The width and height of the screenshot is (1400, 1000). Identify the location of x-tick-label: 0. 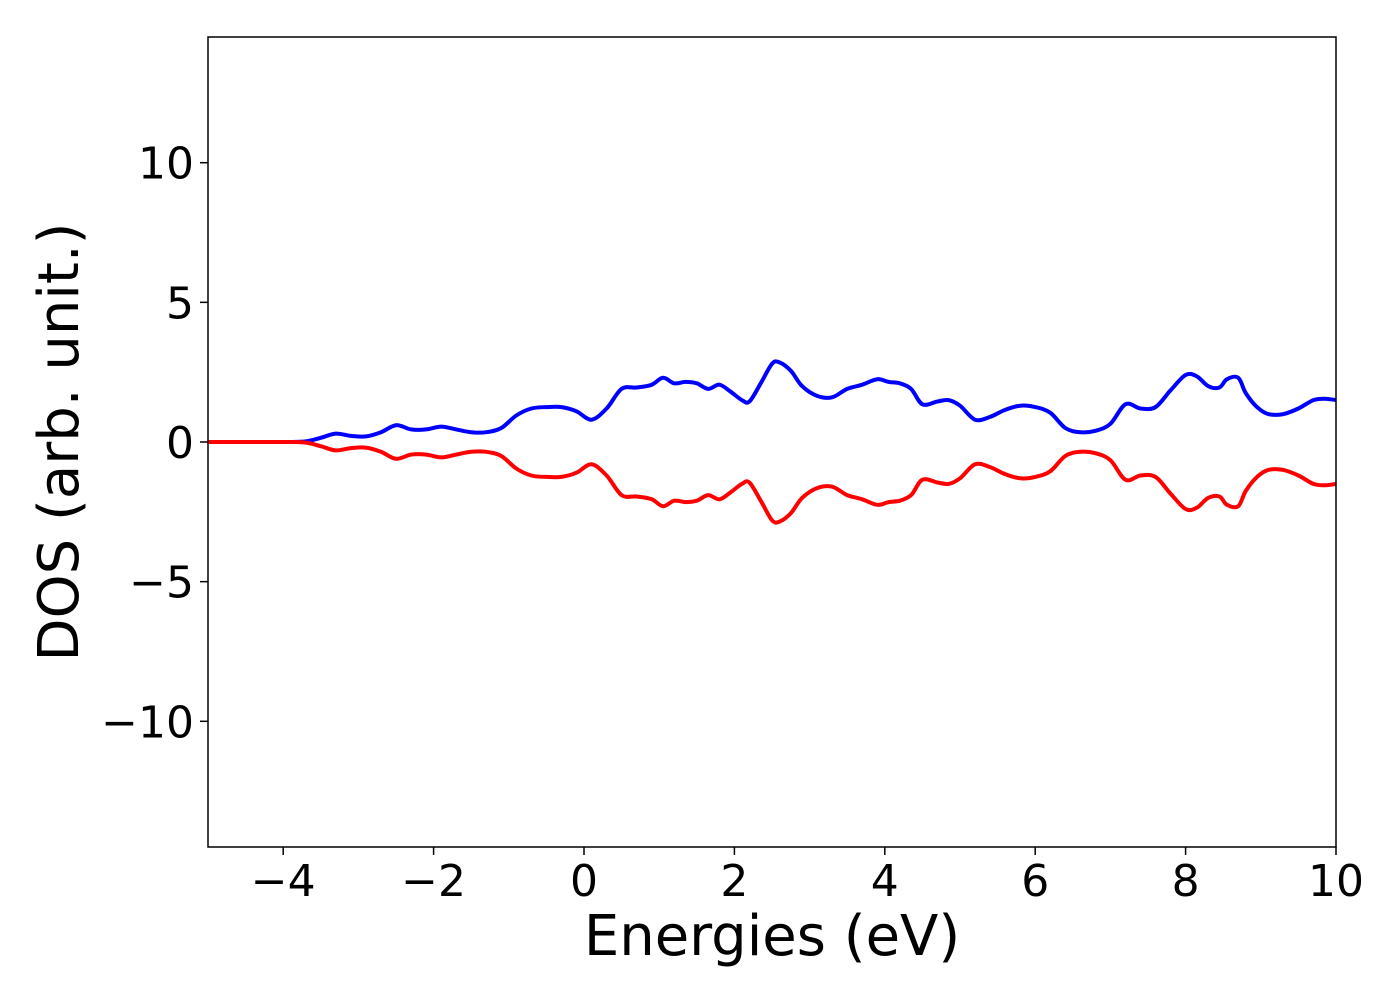
(584, 881).